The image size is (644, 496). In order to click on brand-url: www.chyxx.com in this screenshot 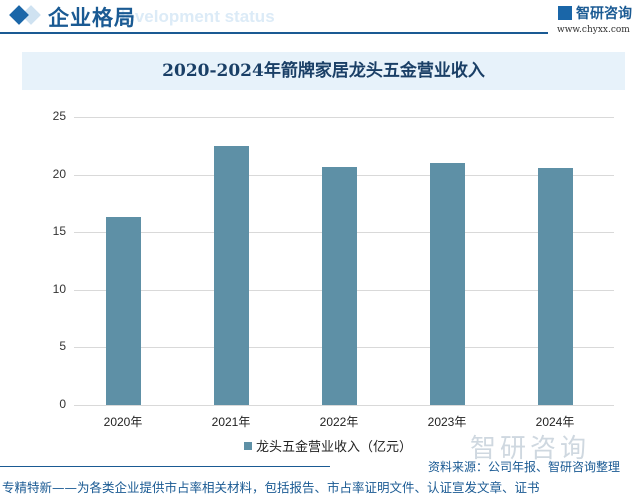, I will do `click(593, 30)`.